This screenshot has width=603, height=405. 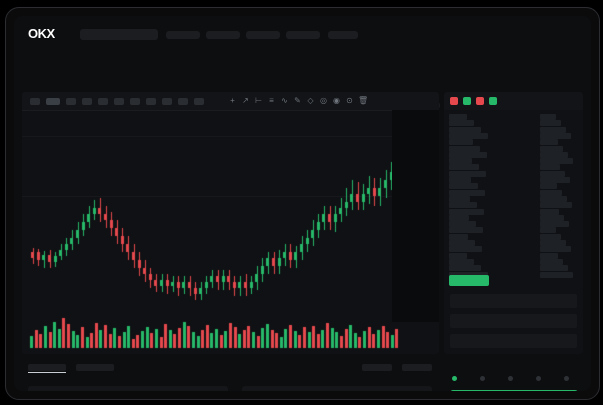 I want to click on order-entry-panel, so click(x=513, y=321).